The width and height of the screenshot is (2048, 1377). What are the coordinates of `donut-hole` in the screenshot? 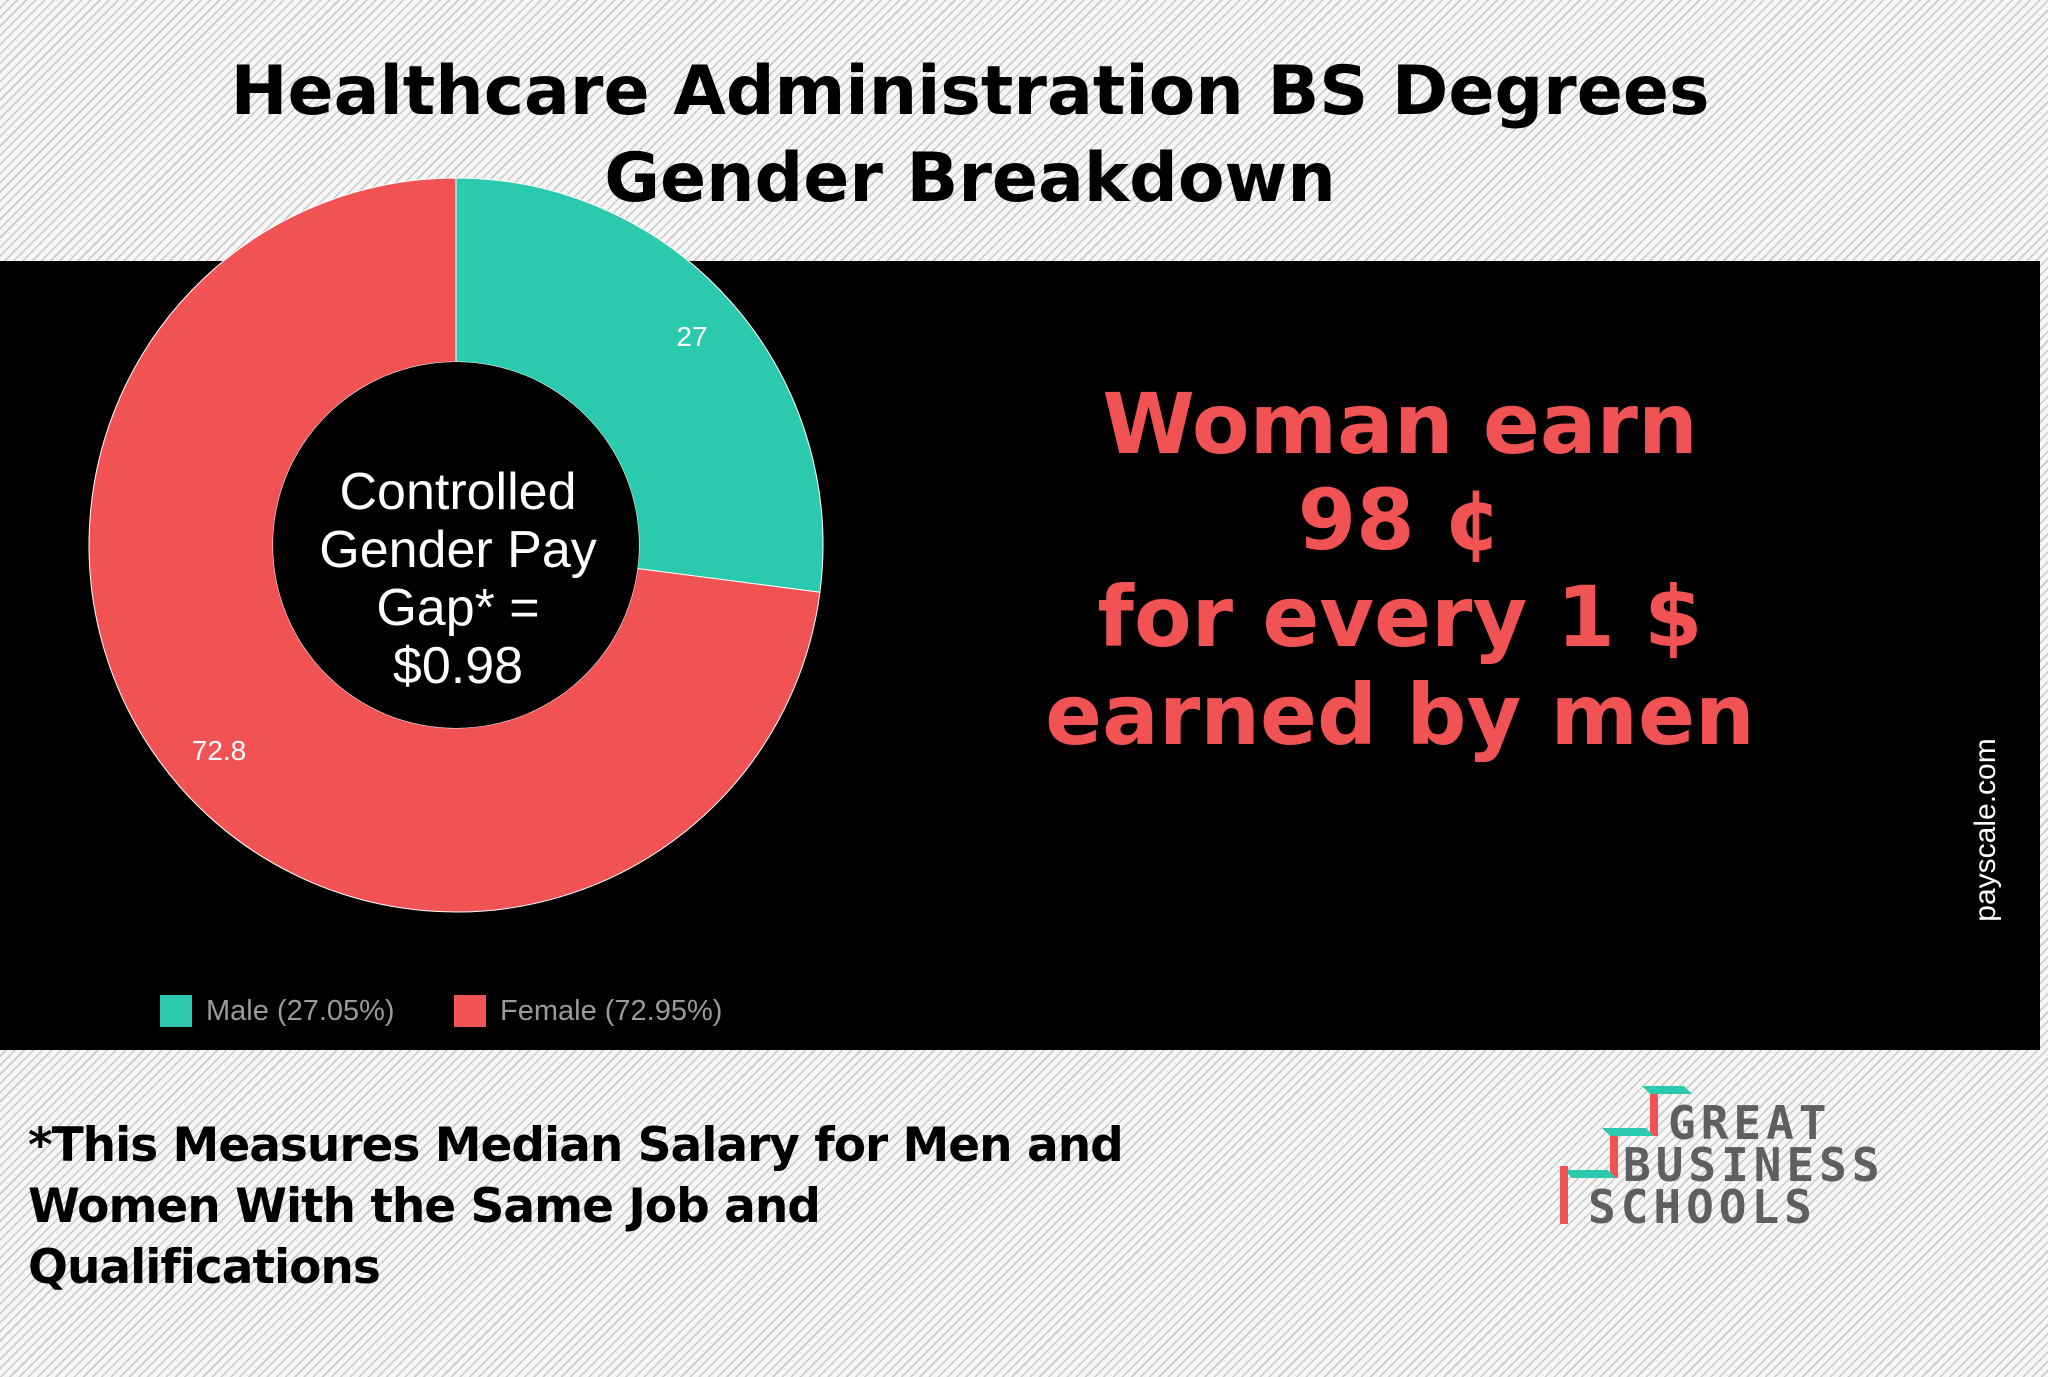 It's located at (456, 545).